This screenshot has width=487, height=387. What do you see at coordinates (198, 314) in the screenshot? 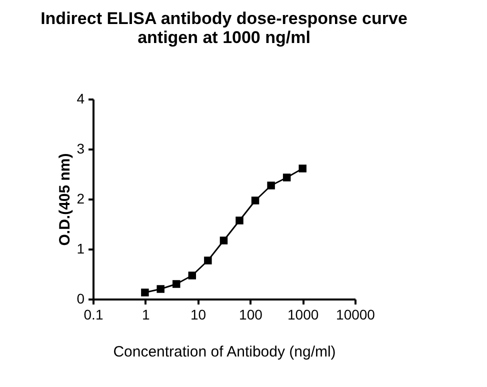
I see `x-tick-label: 10` at bounding box center [198, 314].